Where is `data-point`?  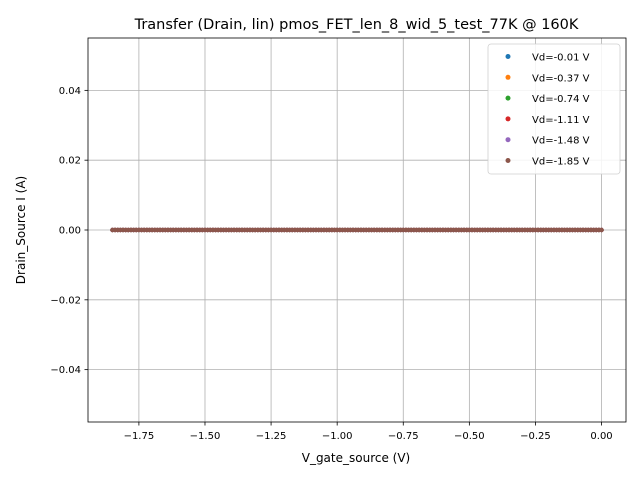
data-point is located at coordinates (601, 230).